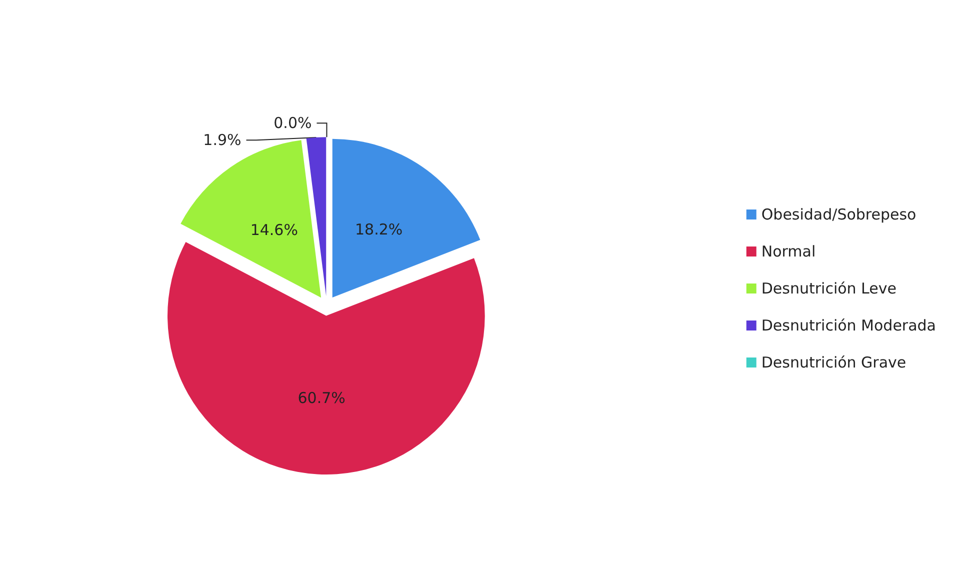 The height and width of the screenshot is (577, 961). What do you see at coordinates (322, 398) in the screenshot?
I see `data-label: 60.7%` at bounding box center [322, 398].